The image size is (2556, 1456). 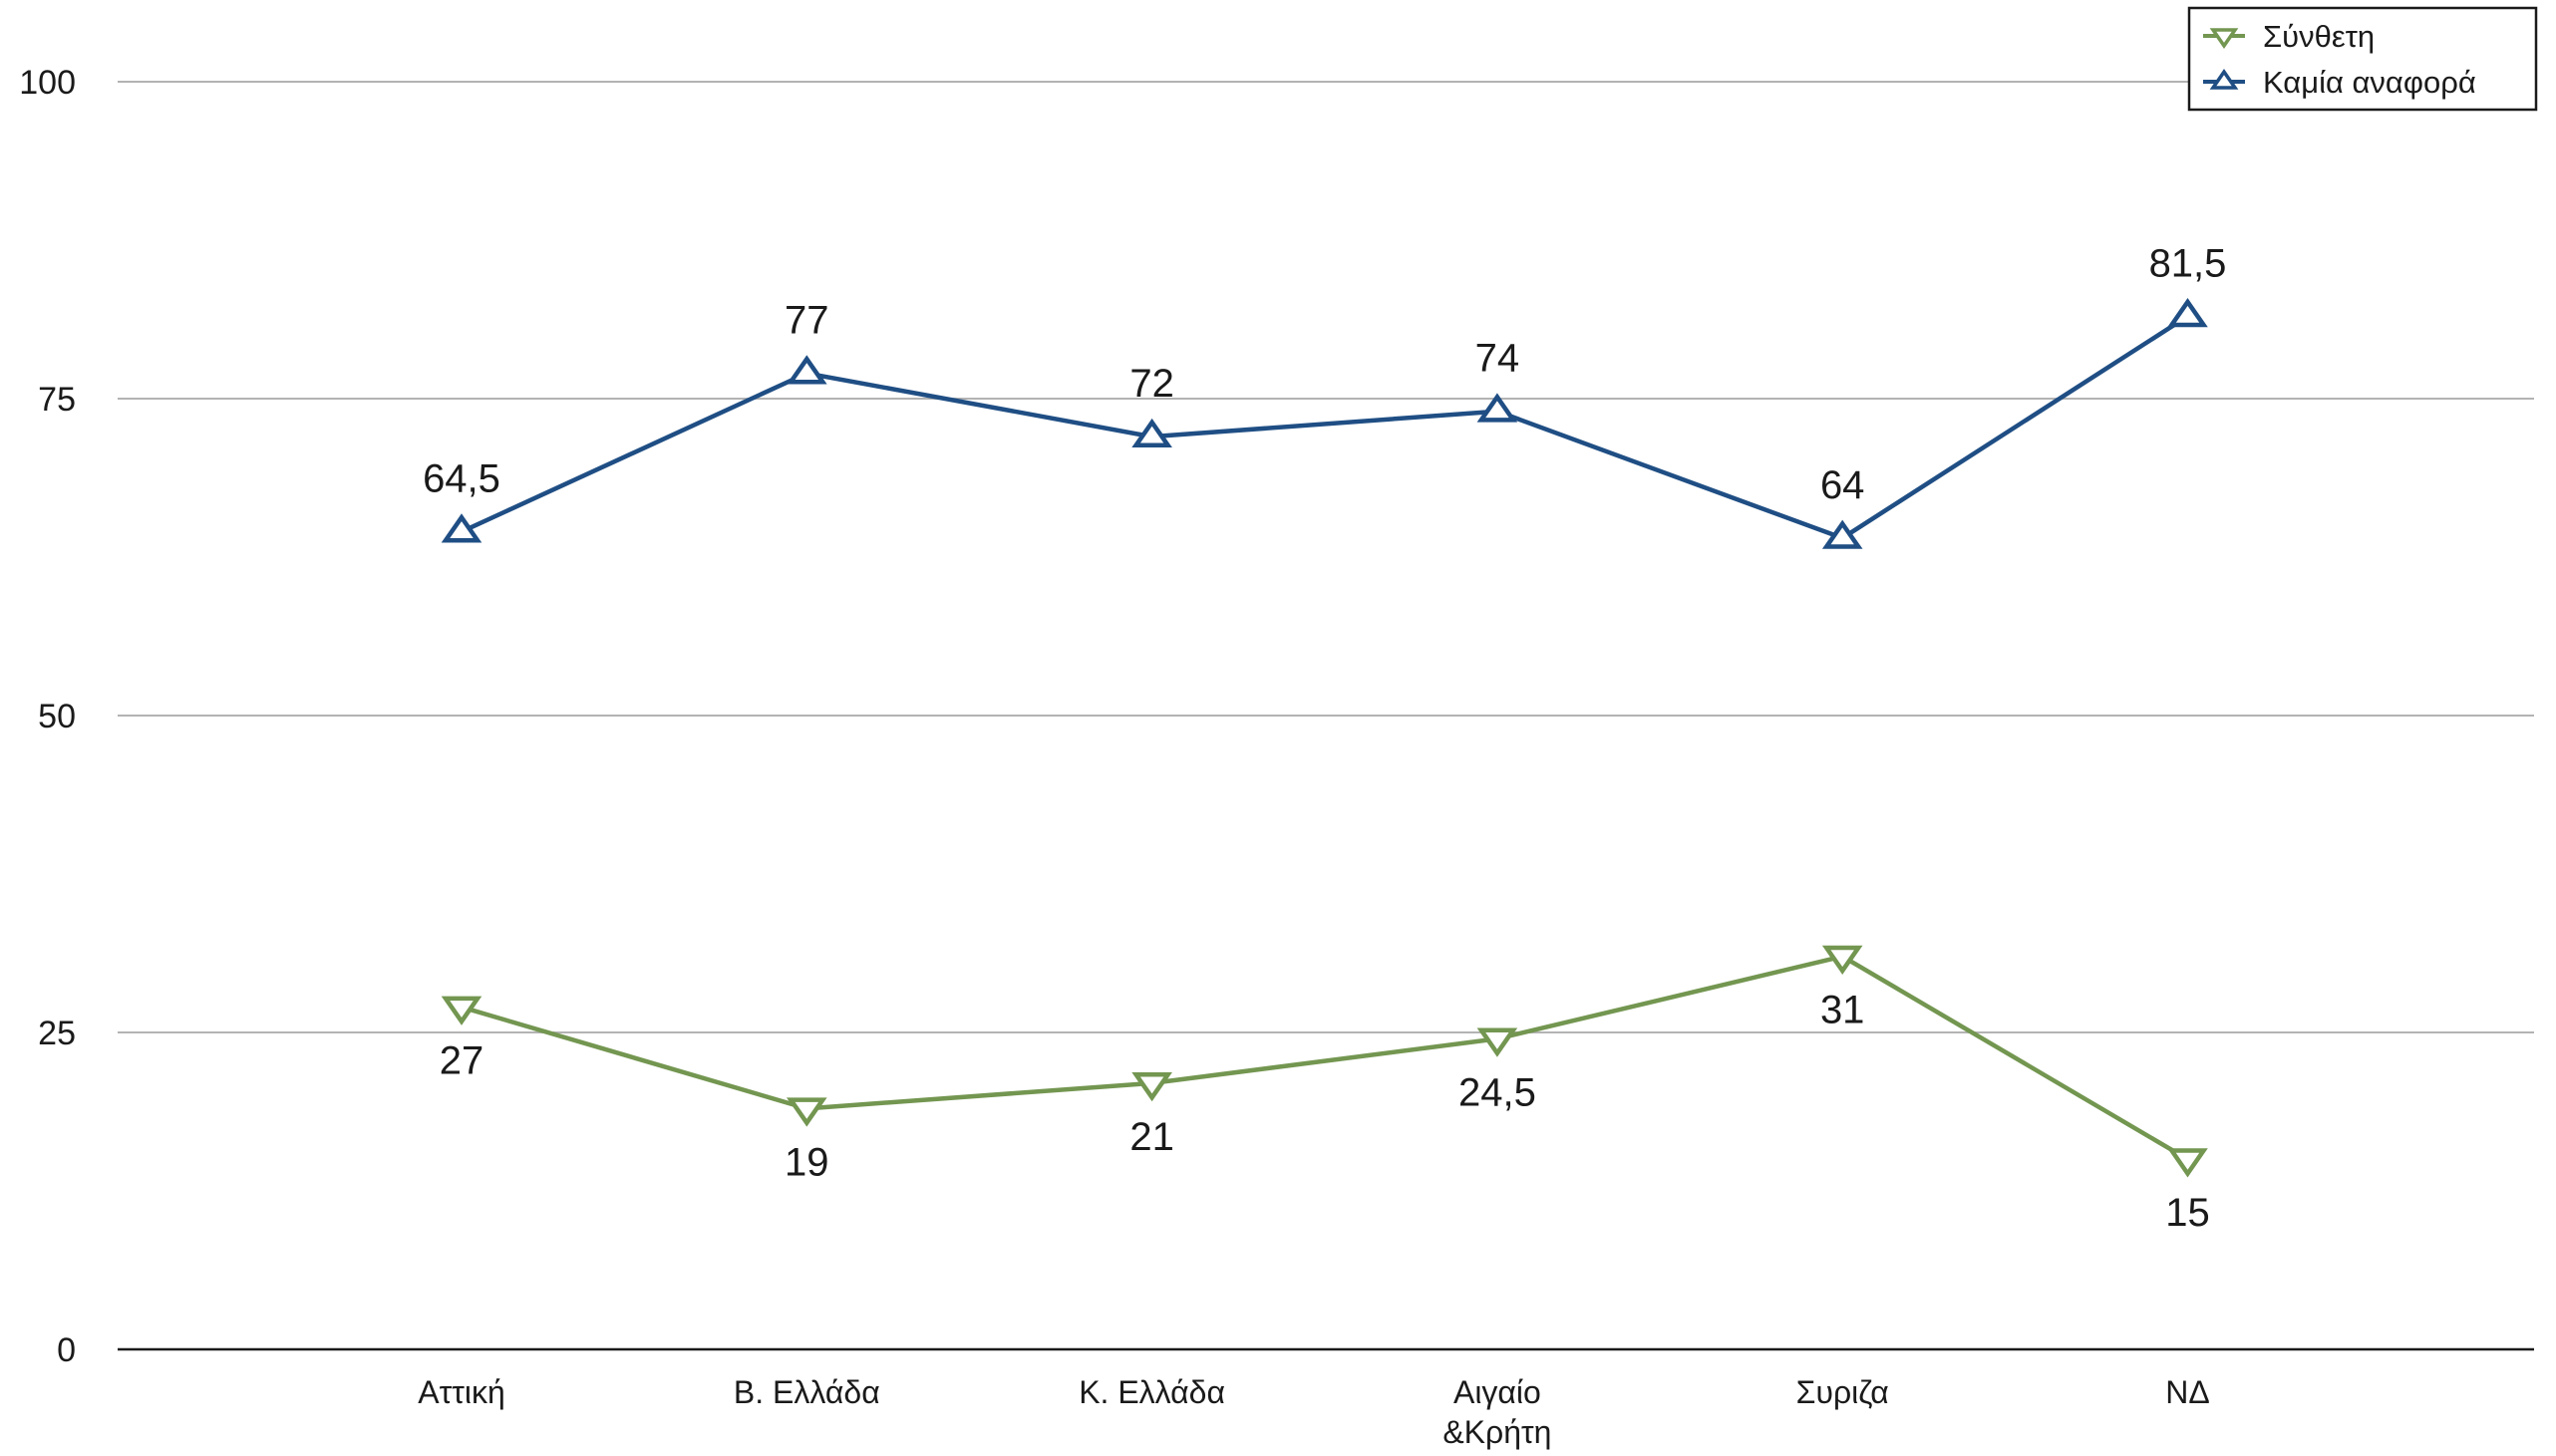 I want to click on x-tick-label: Β. Ελλάδα, so click(x=807, y=1392).